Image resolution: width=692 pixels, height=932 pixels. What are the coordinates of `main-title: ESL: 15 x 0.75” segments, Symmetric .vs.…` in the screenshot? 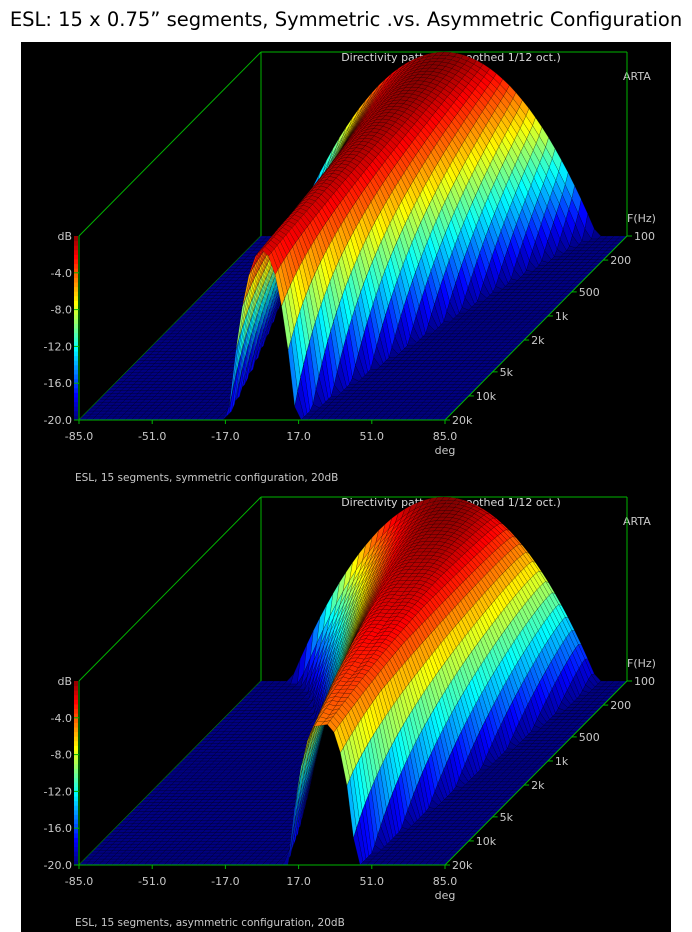 It's located at (346, 19).